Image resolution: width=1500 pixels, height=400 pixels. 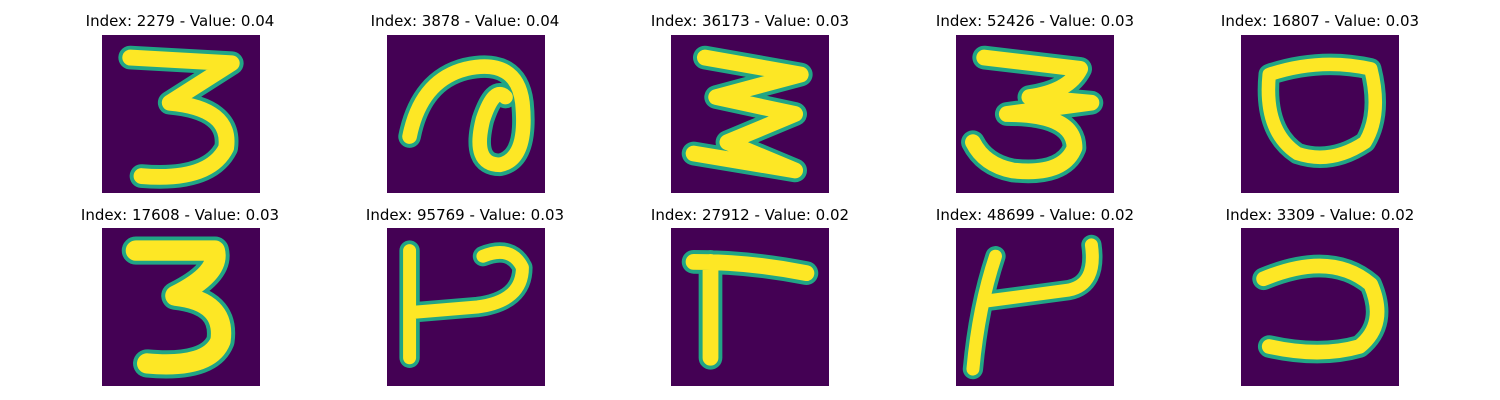 I want to click on loop-digit-icon, so click(x=466, y=114).